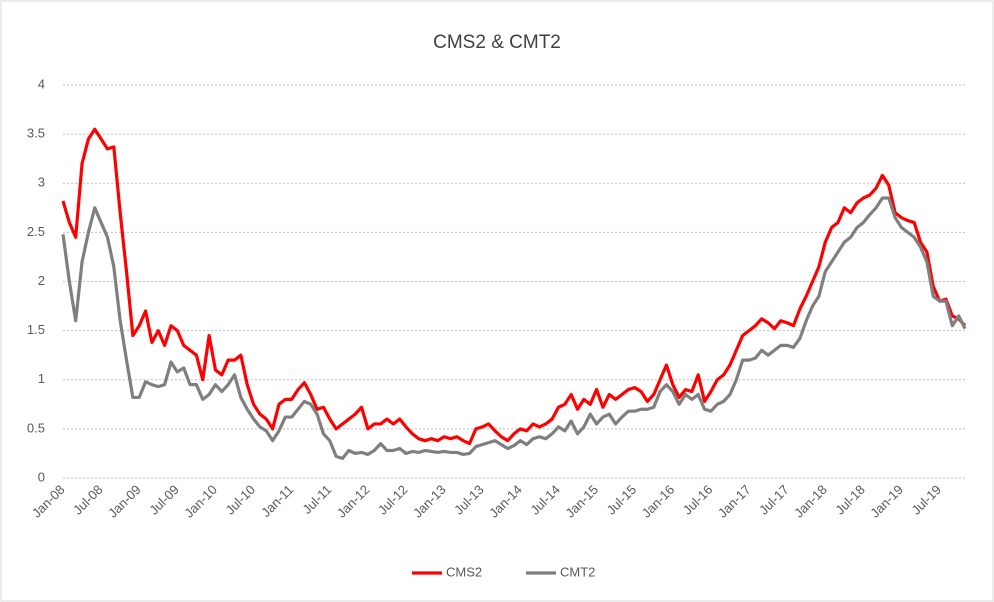 Image resolution: width=994 pixels, height=602 pixels. I want to click on y-tick-label: 2.5, so click(36, 231).